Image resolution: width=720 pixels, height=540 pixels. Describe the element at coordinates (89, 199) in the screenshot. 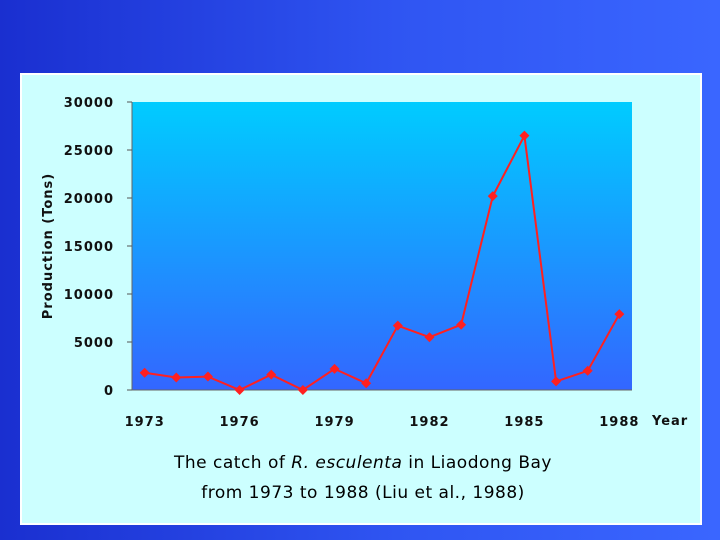

I see `y-tick-label: 20000` at that location.